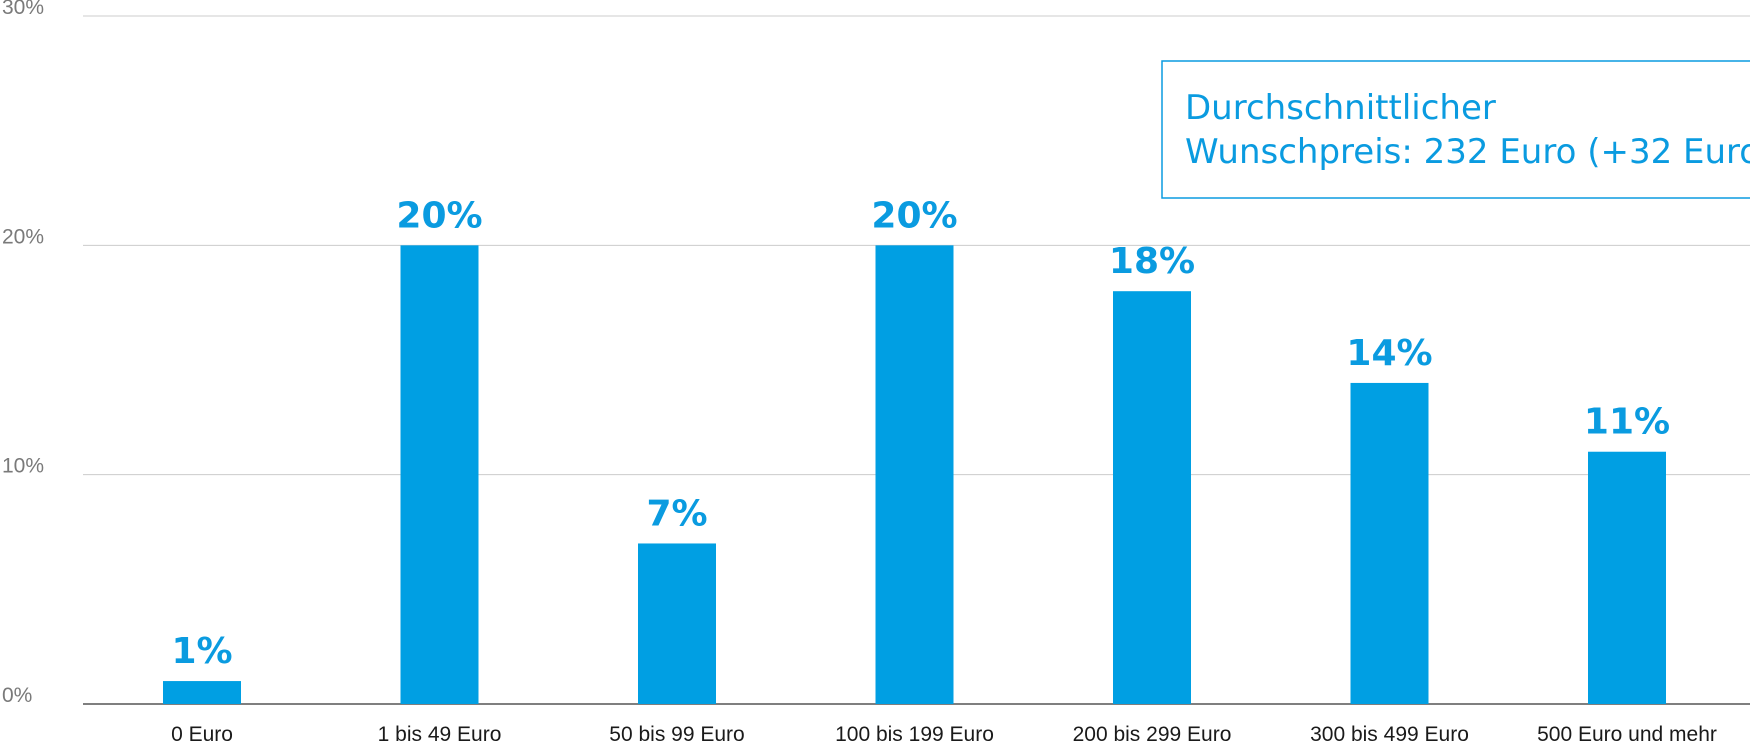 Image resolution: width=1750 pixels, height=743 pixels. Describe the element at coordinates (1340, 108) in the screenshot. I see `annotation-line-1: Durchschnittlicher` at that location.